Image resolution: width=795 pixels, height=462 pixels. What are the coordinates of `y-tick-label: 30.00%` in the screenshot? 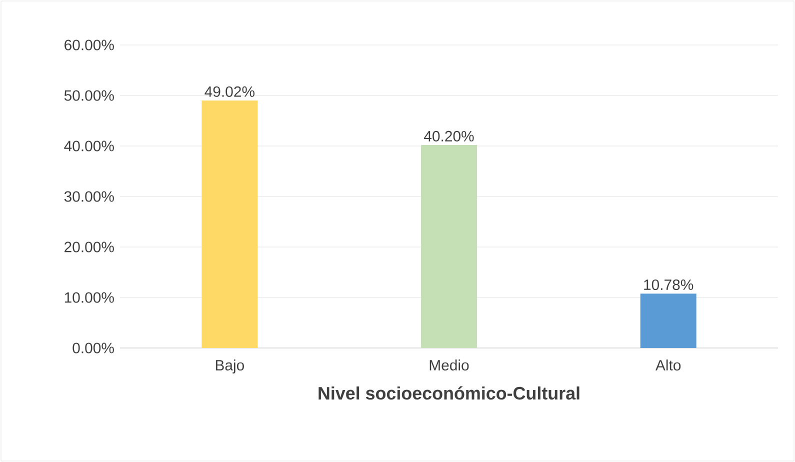 It's located at (89, 196).